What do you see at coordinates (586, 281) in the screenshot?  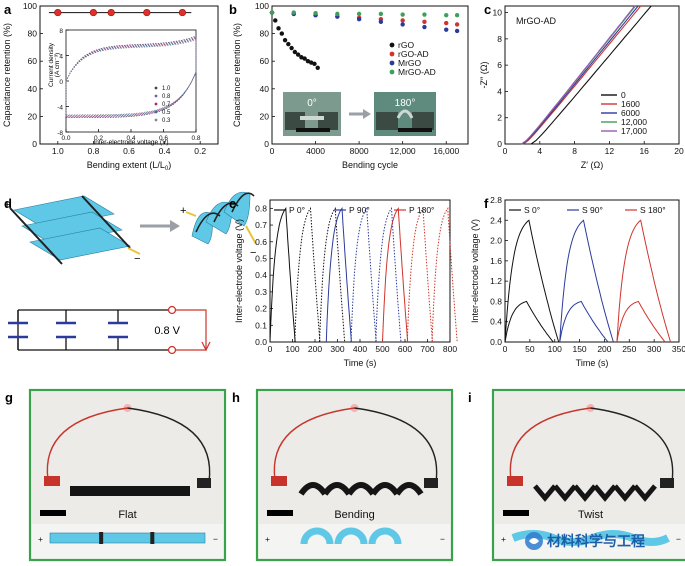 I see `gcd-curve-S 90°` at bounding box center [586, 281].